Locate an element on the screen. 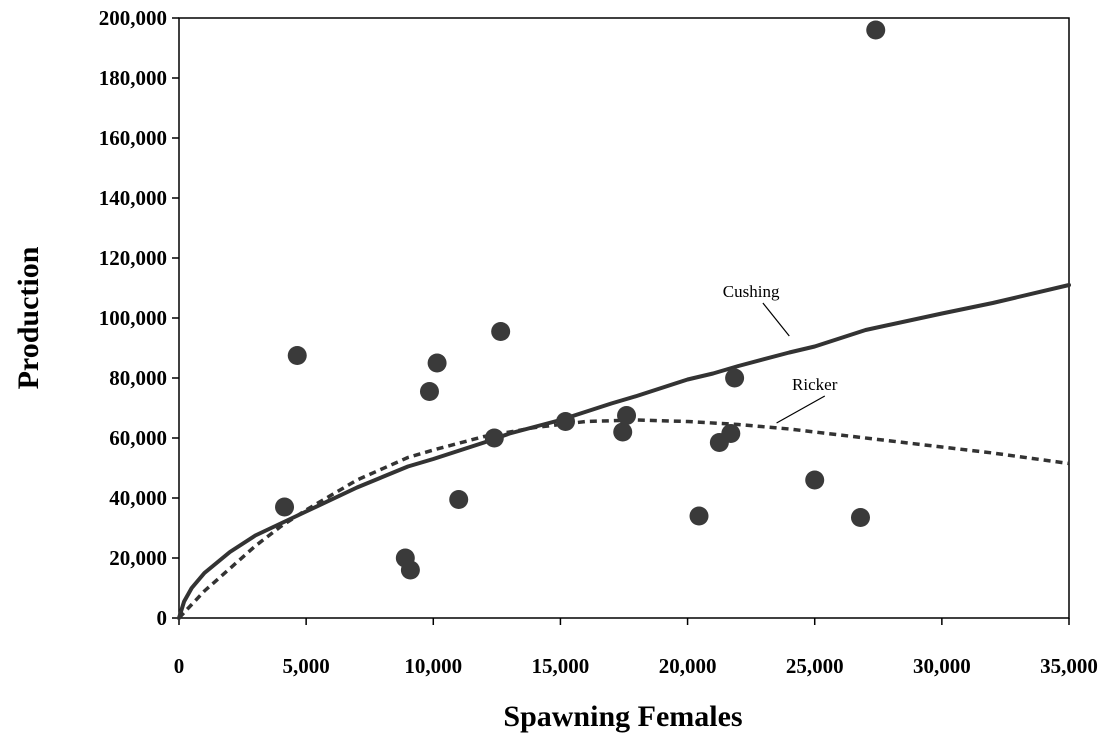 The image size is (1112, 748). x-tick-label: 0 is located at coordinates (179, 666).